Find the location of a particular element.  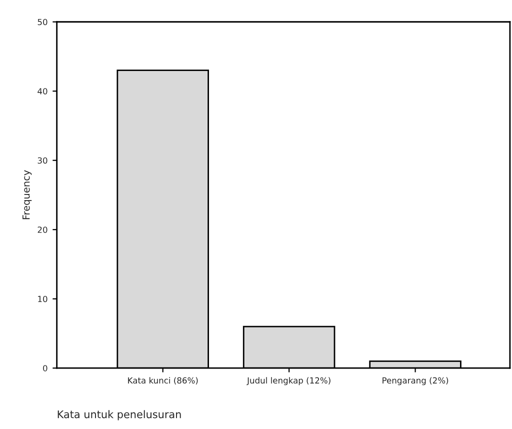

x-tick-label: Pengarang (2%) is located at coordinates (415, 381).